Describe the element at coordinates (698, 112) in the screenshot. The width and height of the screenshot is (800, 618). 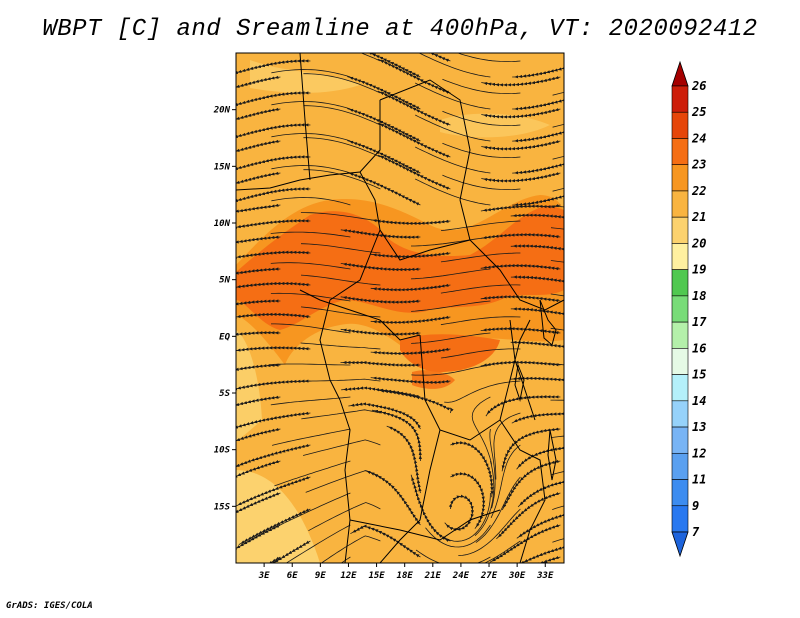
I see `colorbar-label: 25` at that location.